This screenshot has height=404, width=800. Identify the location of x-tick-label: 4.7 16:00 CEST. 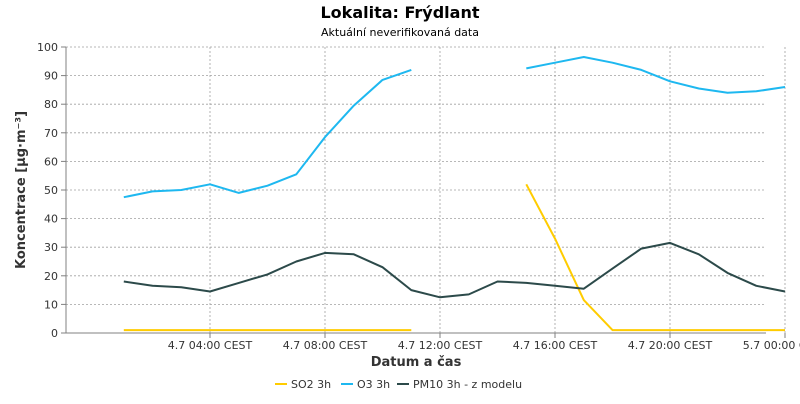
(555, 345).